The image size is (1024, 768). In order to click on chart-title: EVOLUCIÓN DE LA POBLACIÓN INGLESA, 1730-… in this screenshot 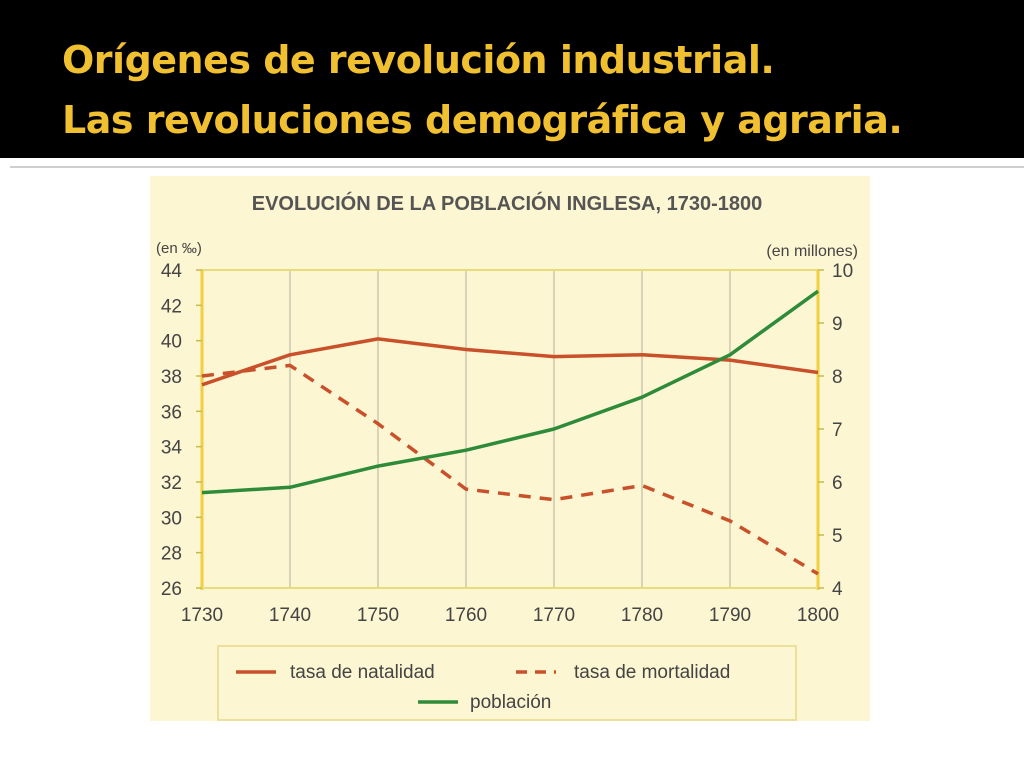, I will do `click(507, 203)`.